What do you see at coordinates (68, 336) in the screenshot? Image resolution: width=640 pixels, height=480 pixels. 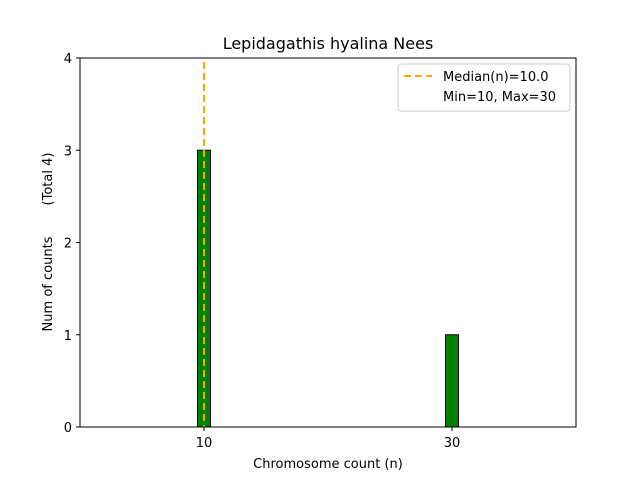 I see `y-tick-label: 1` at bounding box center [68, 336].